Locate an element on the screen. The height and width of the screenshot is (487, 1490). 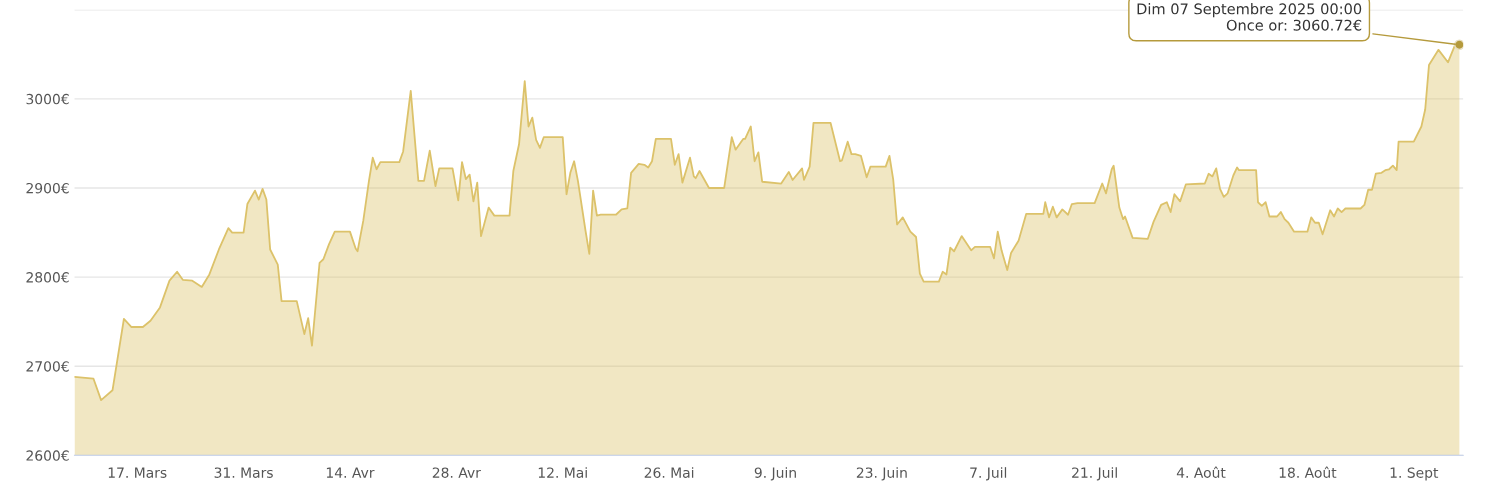
y-tick-label: 2900€ is located at coordinates (47, 188).